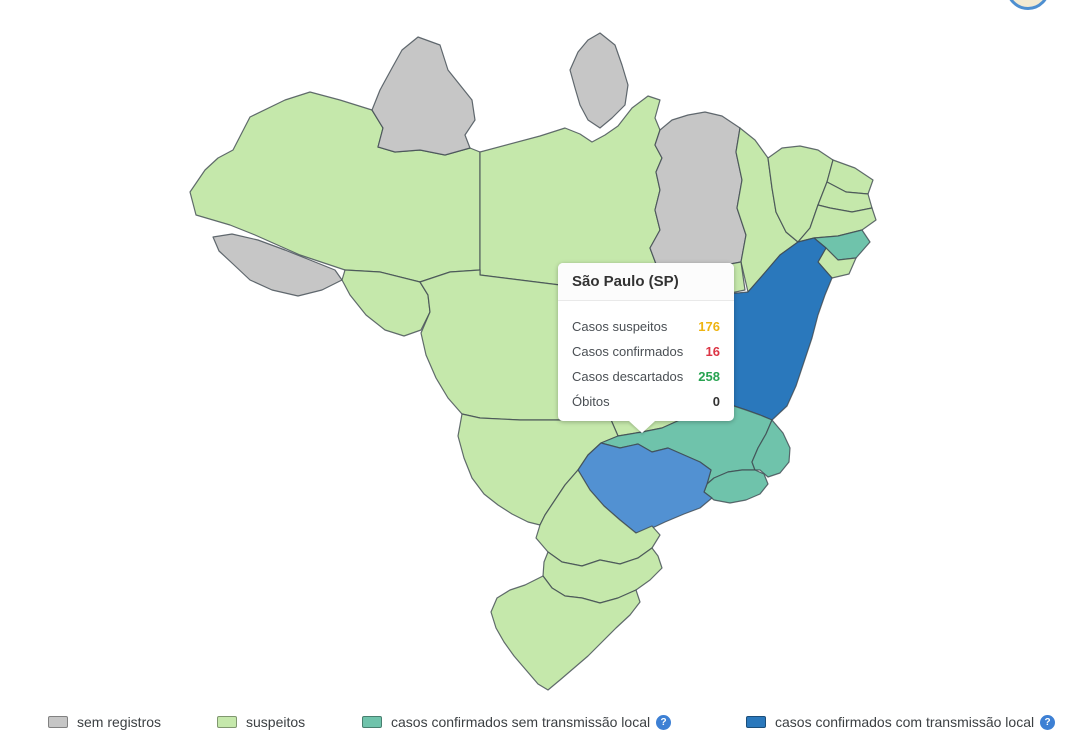  Describe the element at coordinates (736, 486) in the screenshot. I see `state-rio-de-janeiro` at that location.